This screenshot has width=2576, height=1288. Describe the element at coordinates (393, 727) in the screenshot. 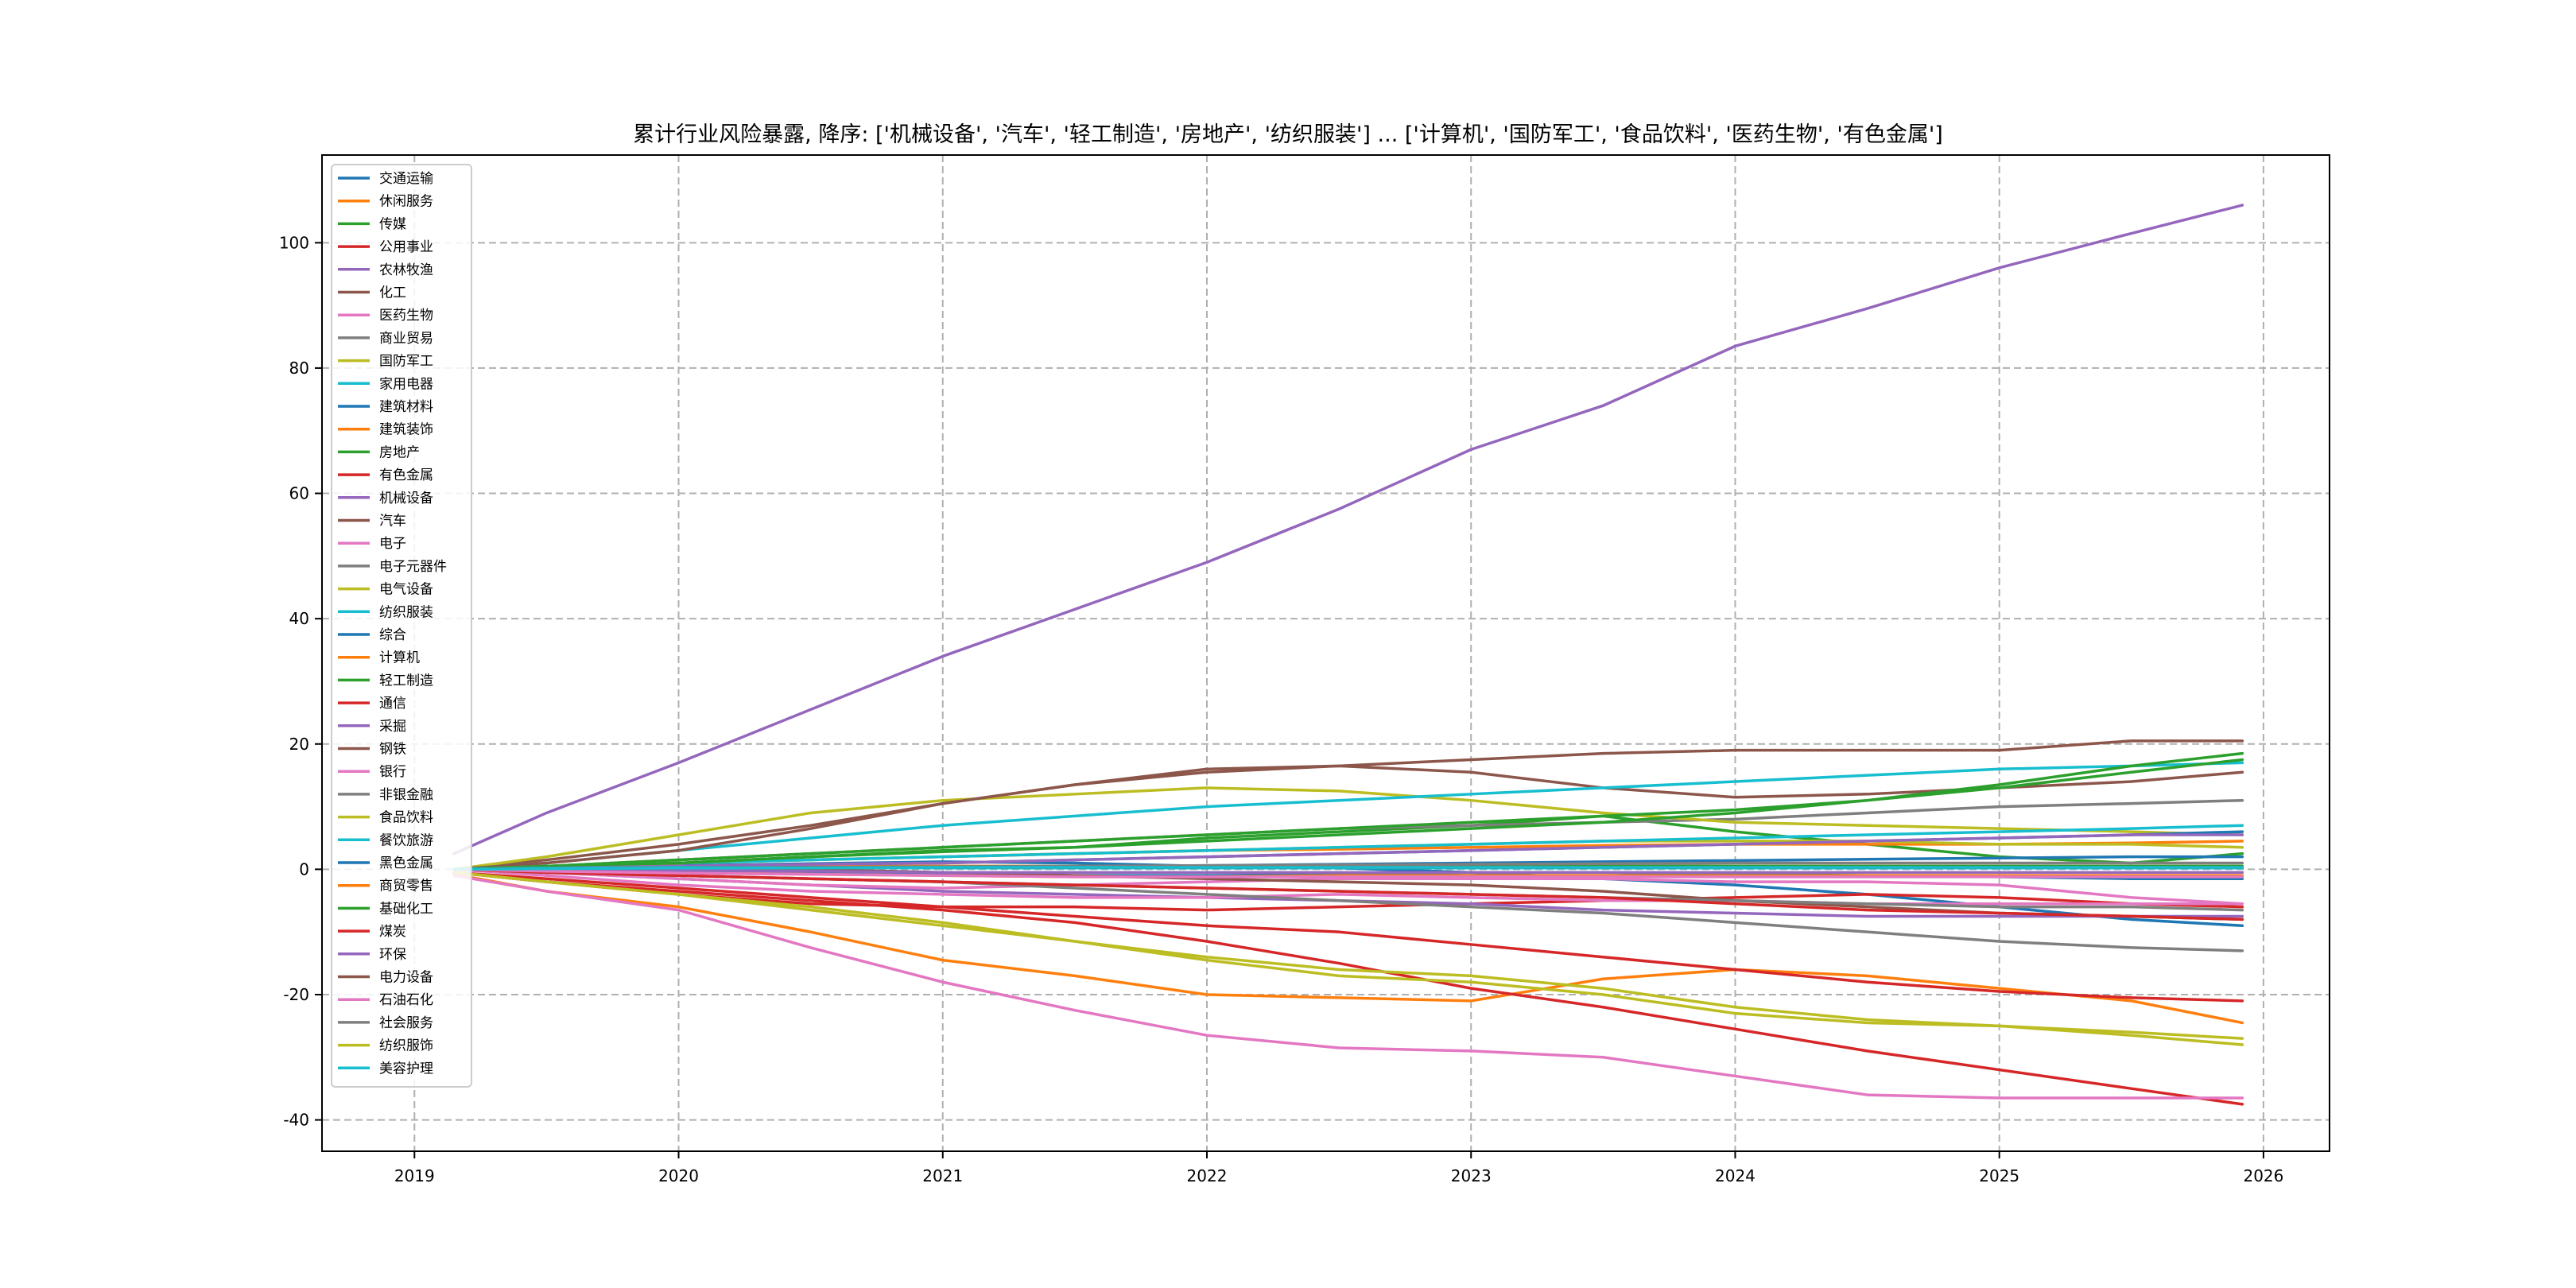

I see `legend-label: 采掘` at that location.